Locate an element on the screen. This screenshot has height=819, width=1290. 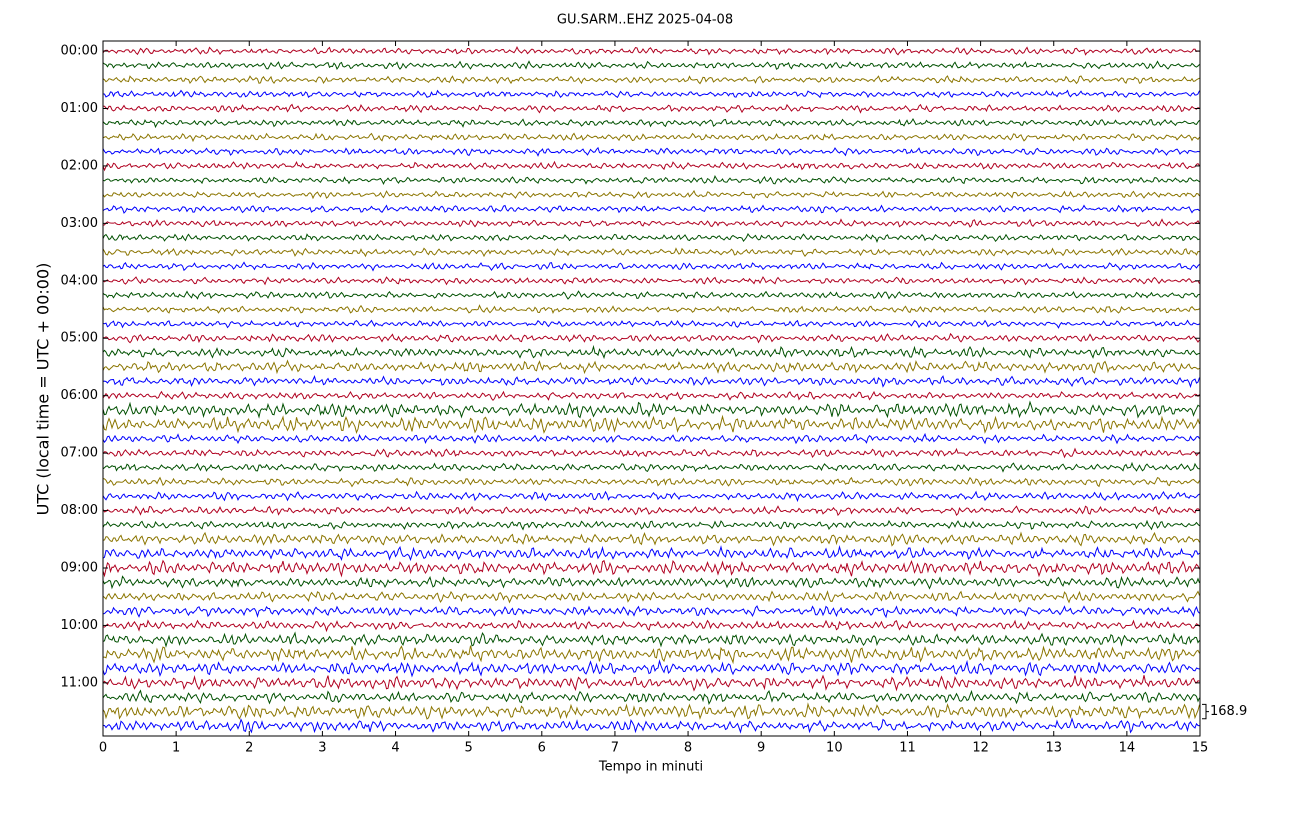
x-tick-label: 11 is located at coordinates (907, 748).